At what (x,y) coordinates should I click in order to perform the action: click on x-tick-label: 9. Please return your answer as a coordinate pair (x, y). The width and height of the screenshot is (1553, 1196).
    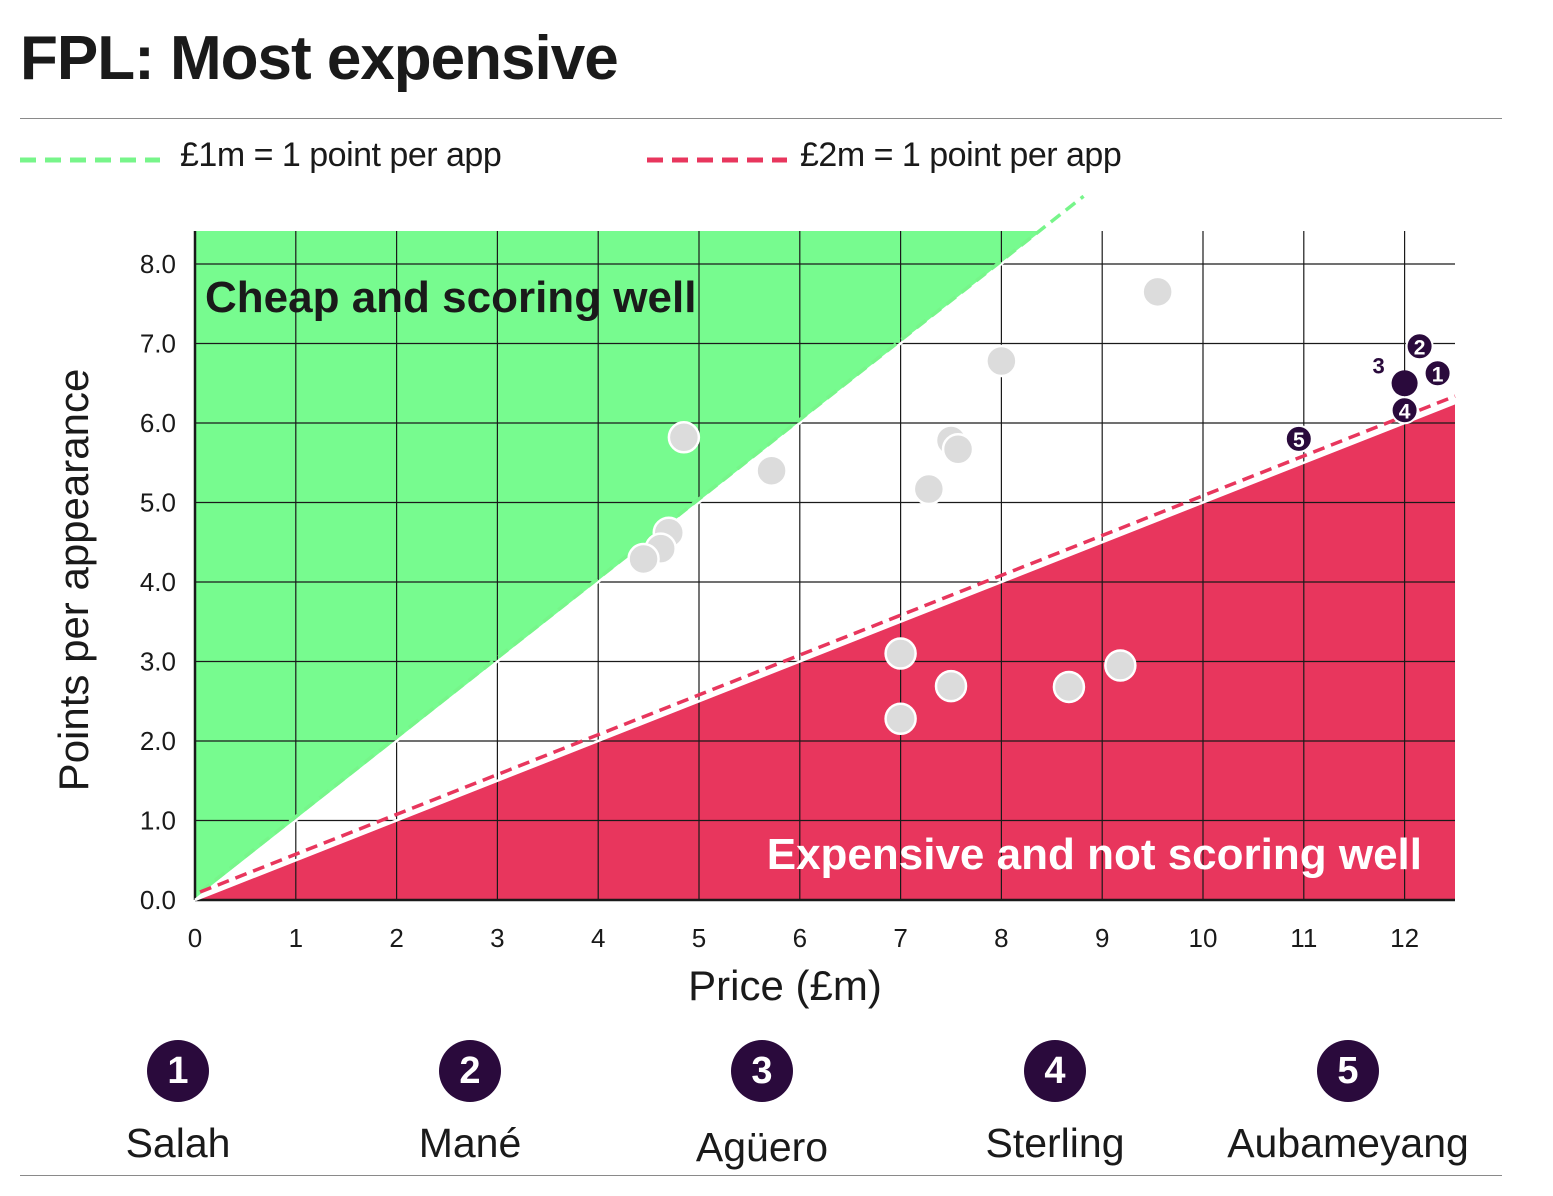
    Looking at the image, I should click on (1102, 938).